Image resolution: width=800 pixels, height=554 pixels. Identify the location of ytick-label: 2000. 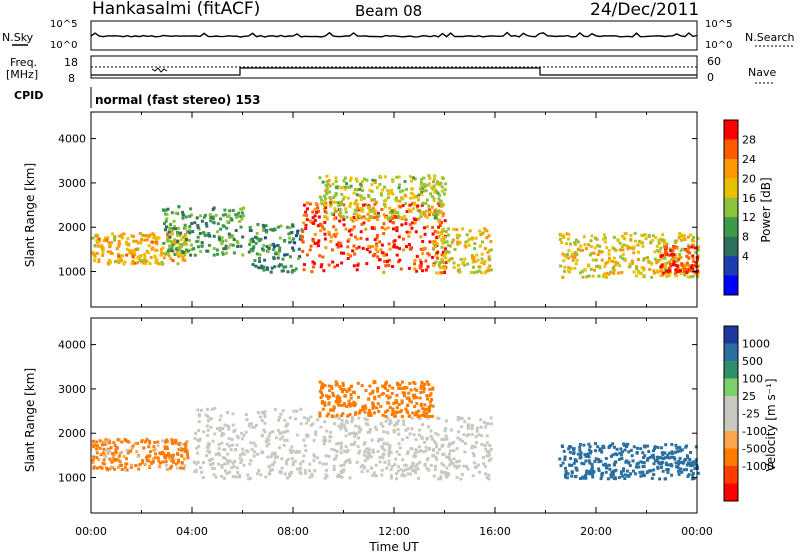
(72, 227).